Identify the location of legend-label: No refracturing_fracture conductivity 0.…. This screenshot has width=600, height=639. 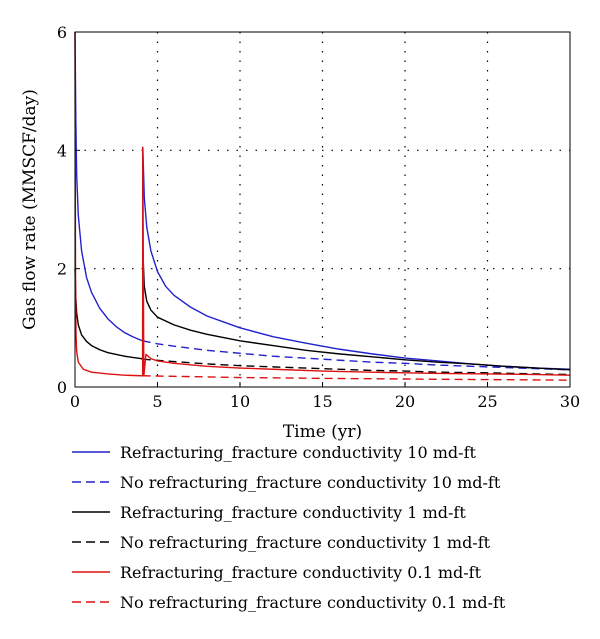
(313, 602).